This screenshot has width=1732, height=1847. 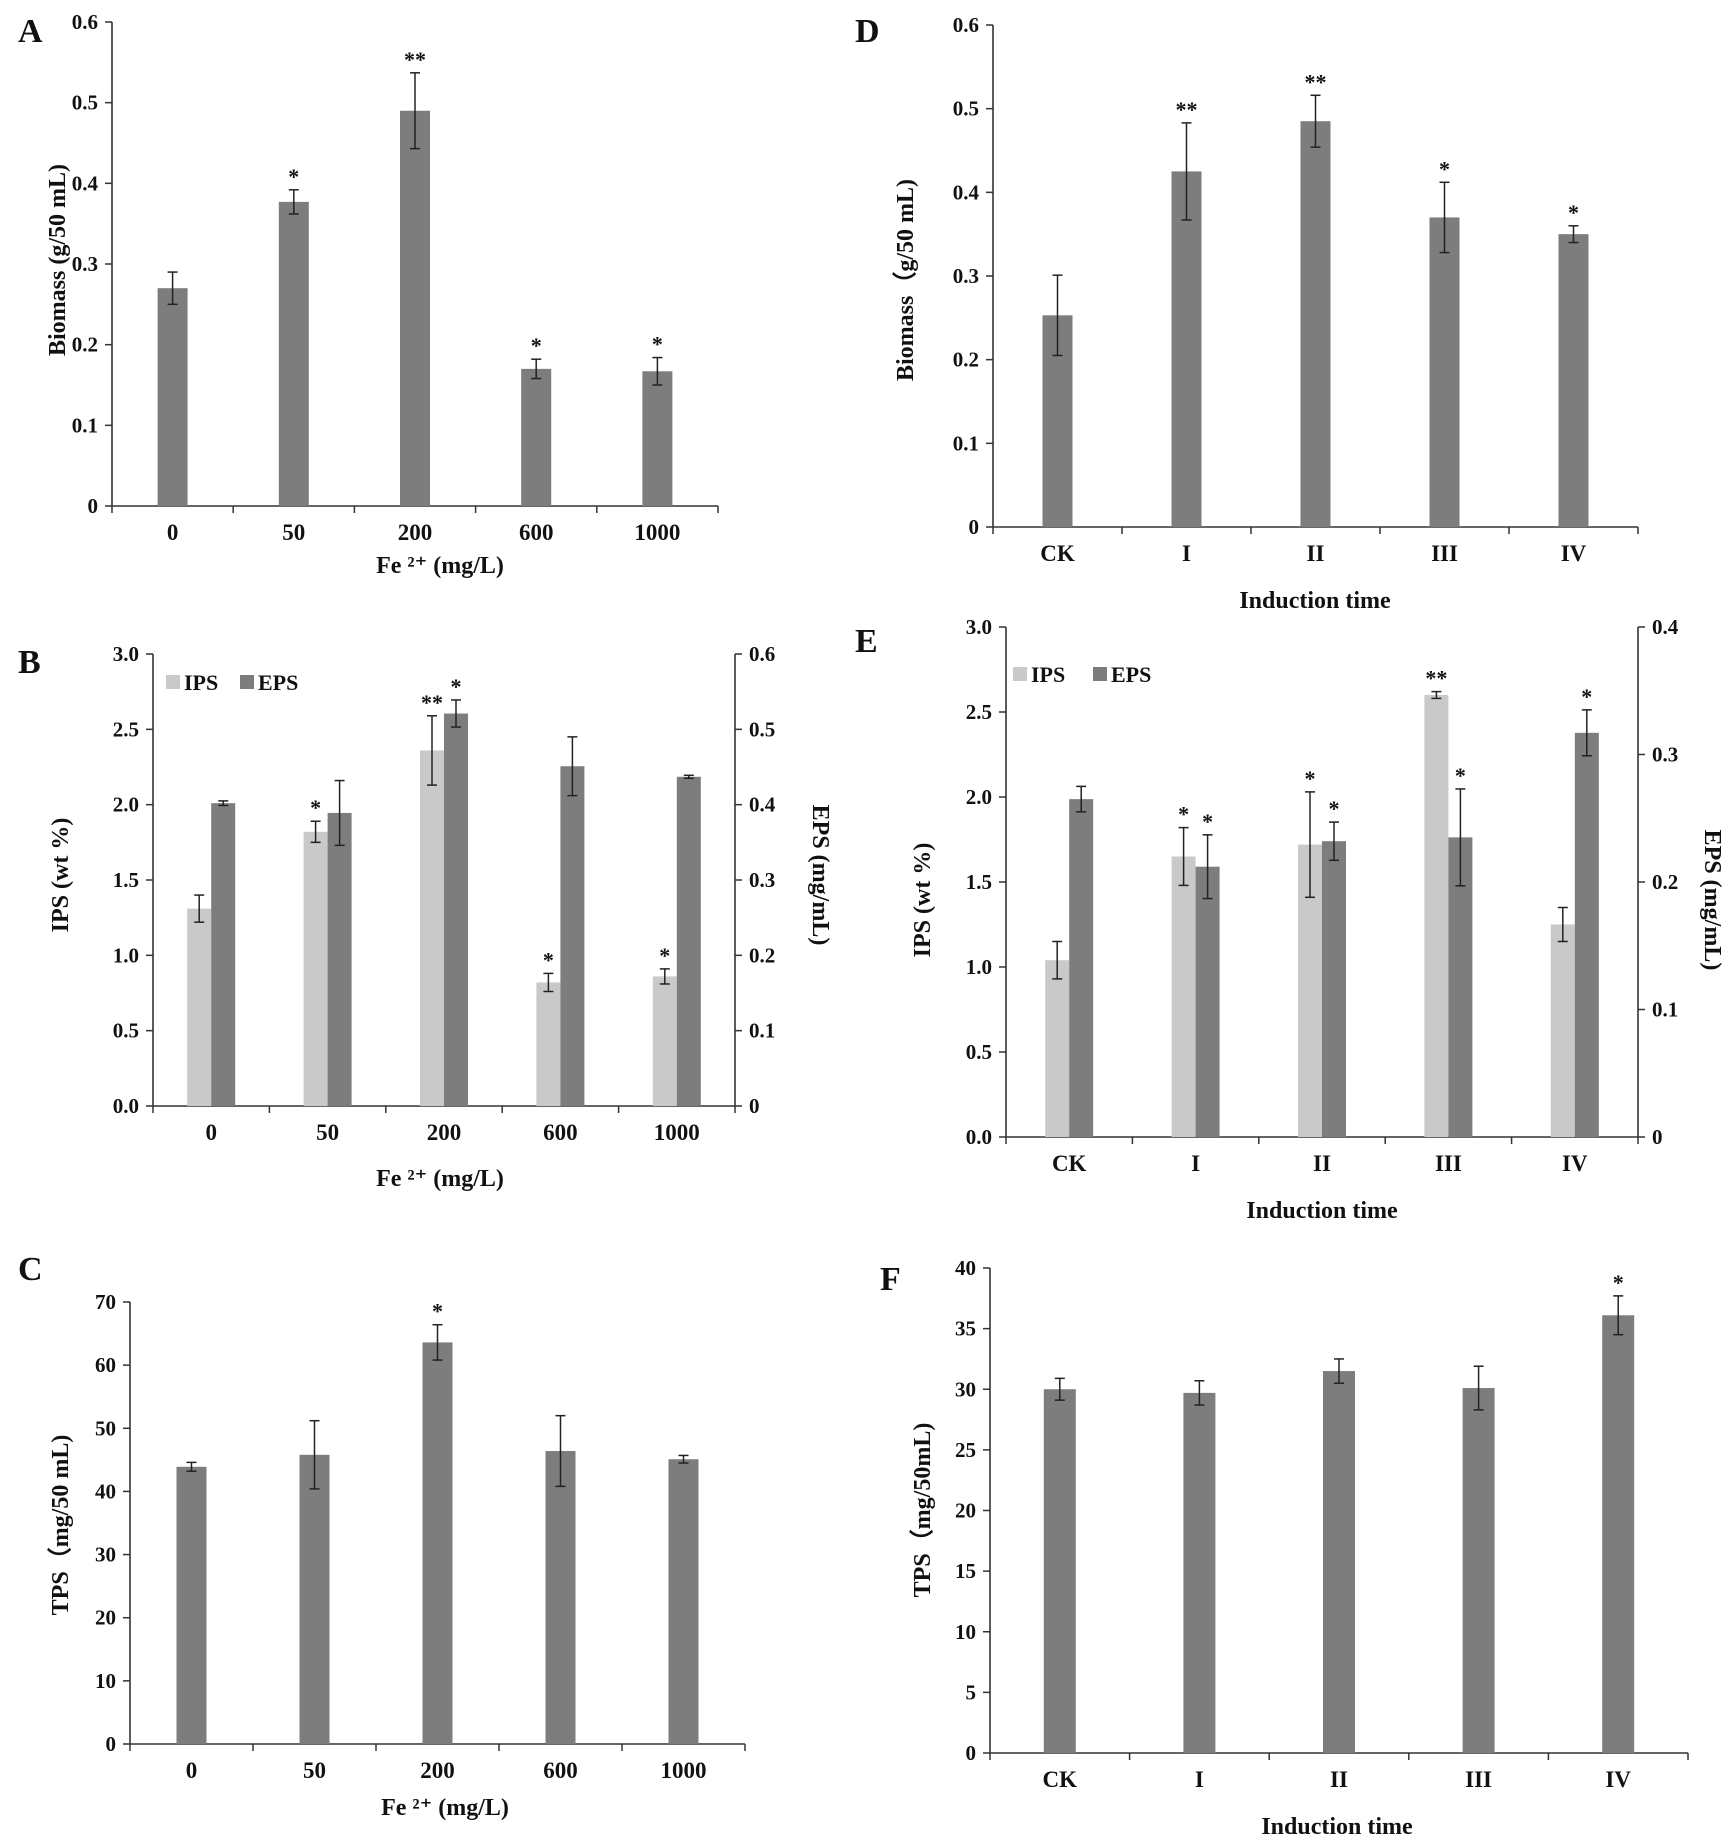 What do you see at coordinates (762, 729) in the screenshot?
I see `y2-tick-label: 0.5` at bounding box center [762, 729].